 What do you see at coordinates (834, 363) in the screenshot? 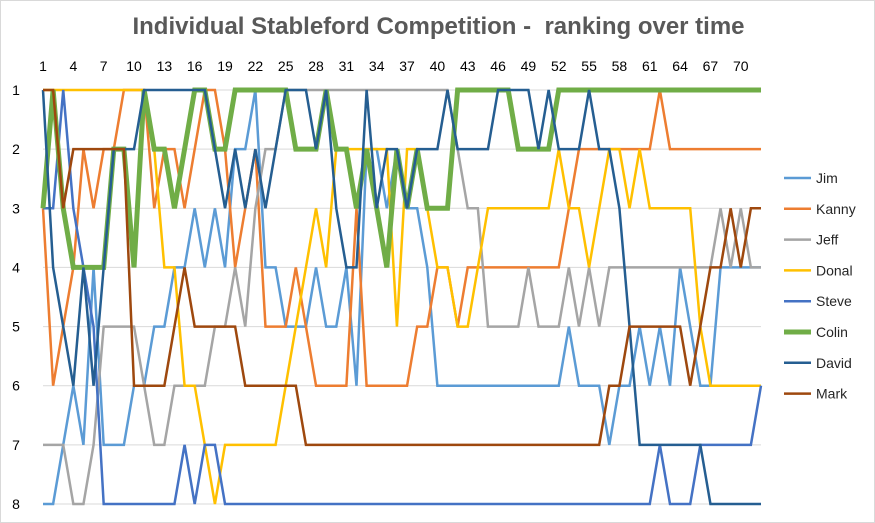
I see `legend-label-david: David` at bounding box center [834, 363].